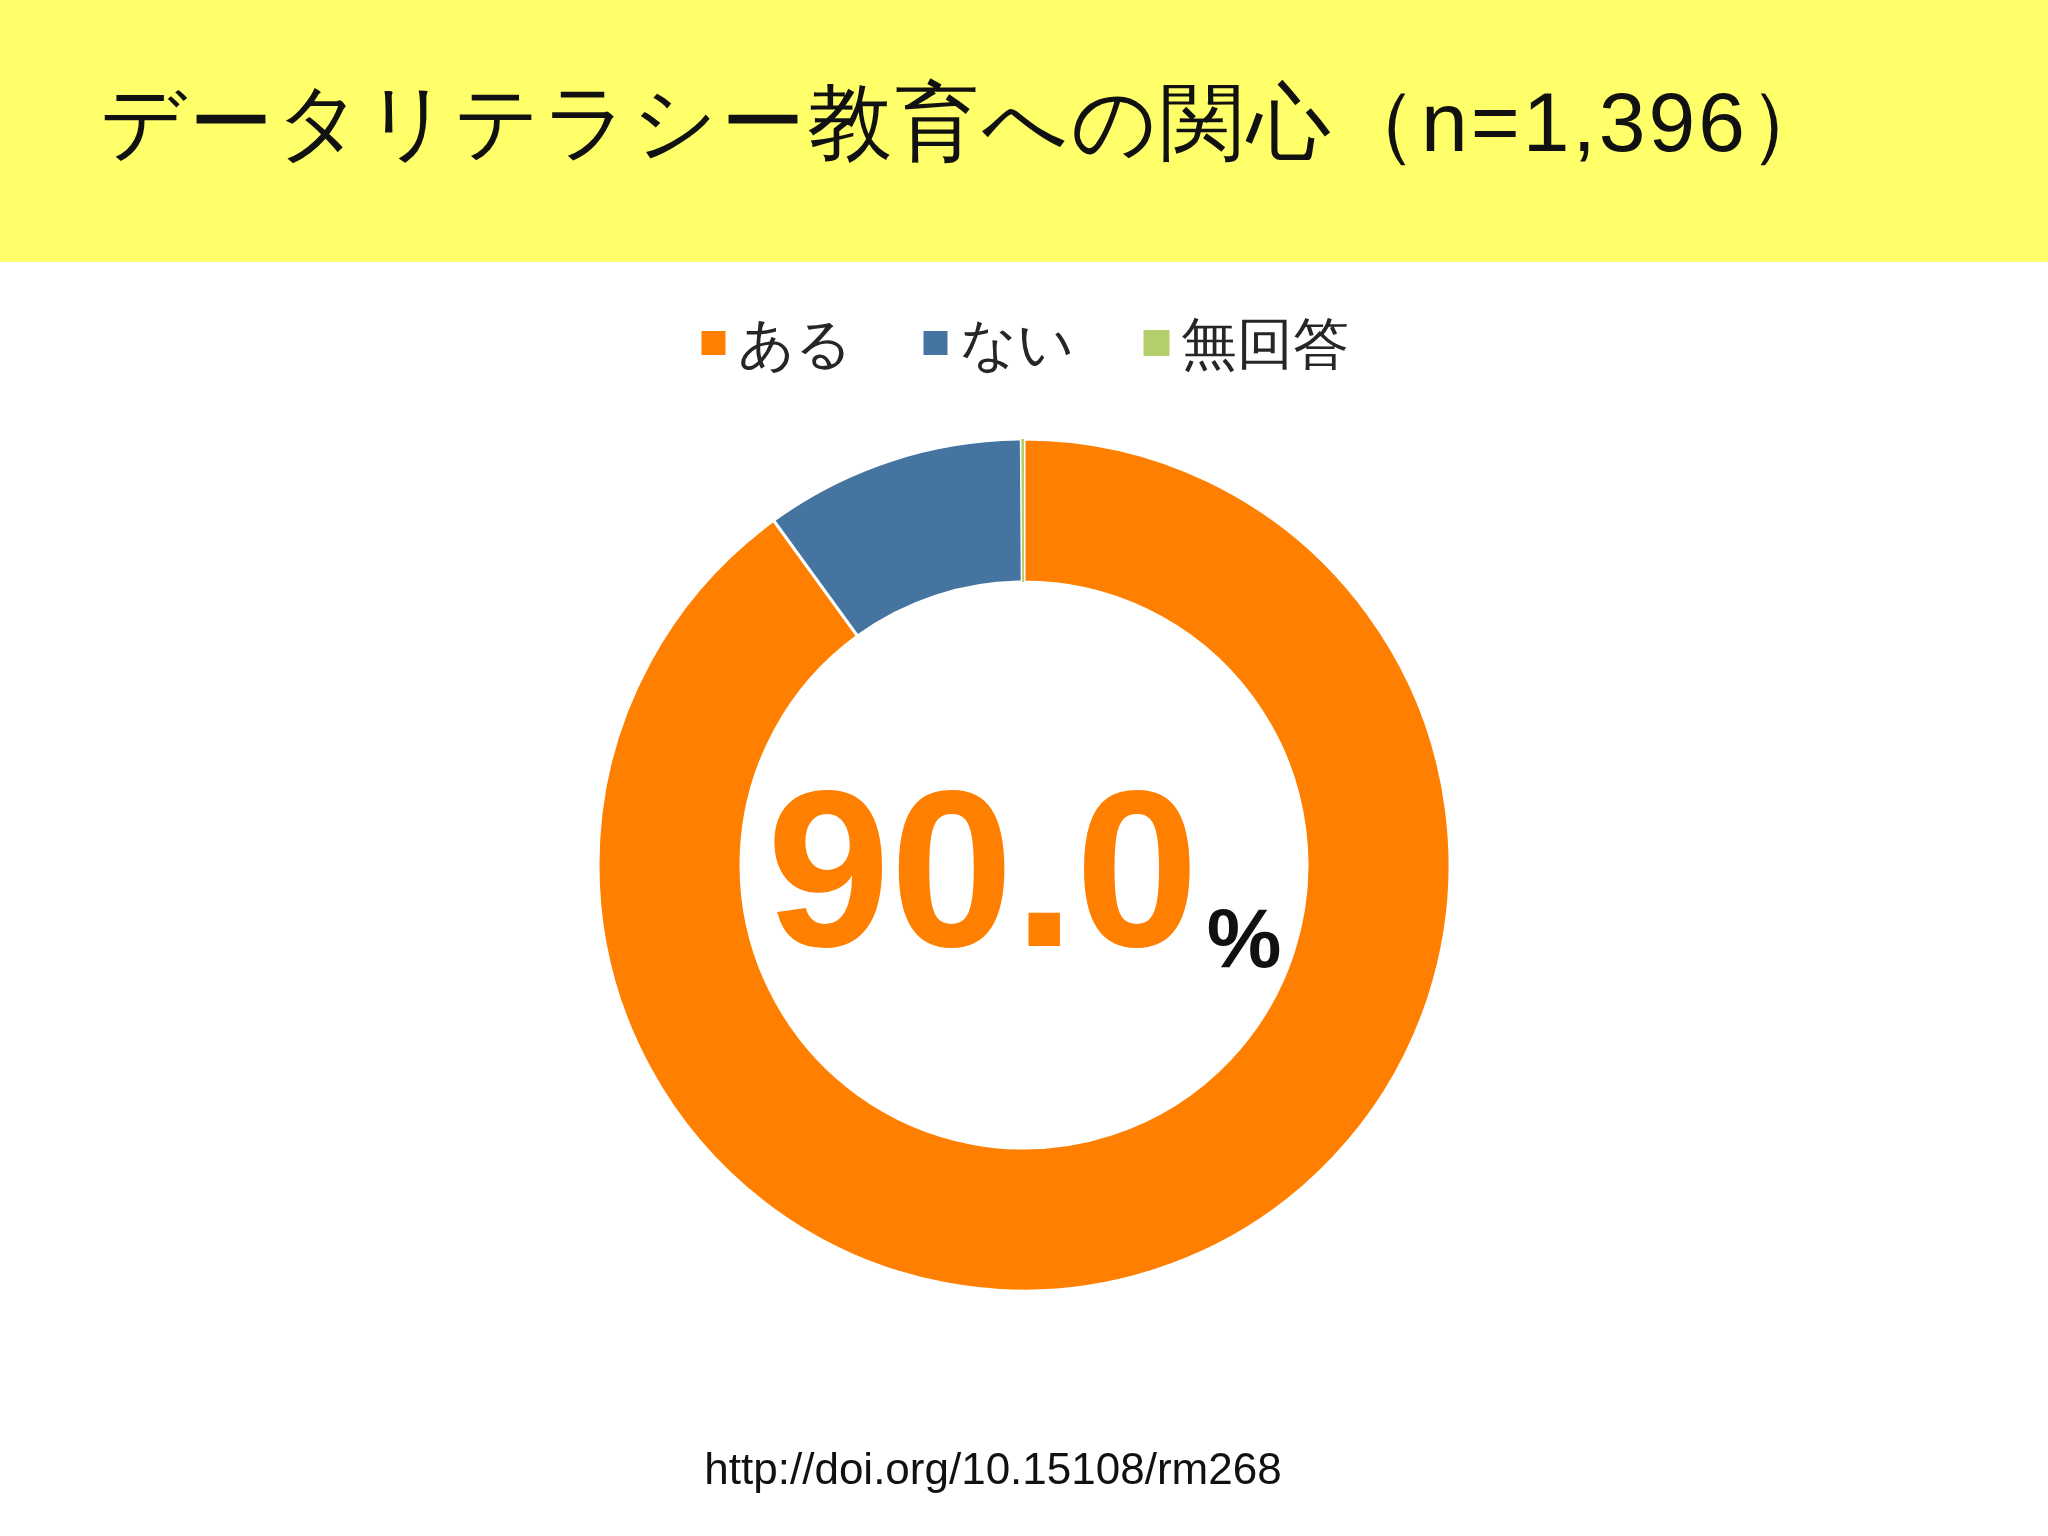 The height and width of the screenshot is (1536, 2048). What do you see at coordinates (1024, 869) in the screenshot?
I see `data-label: 90.0%` at bounding box center [1024, 869].